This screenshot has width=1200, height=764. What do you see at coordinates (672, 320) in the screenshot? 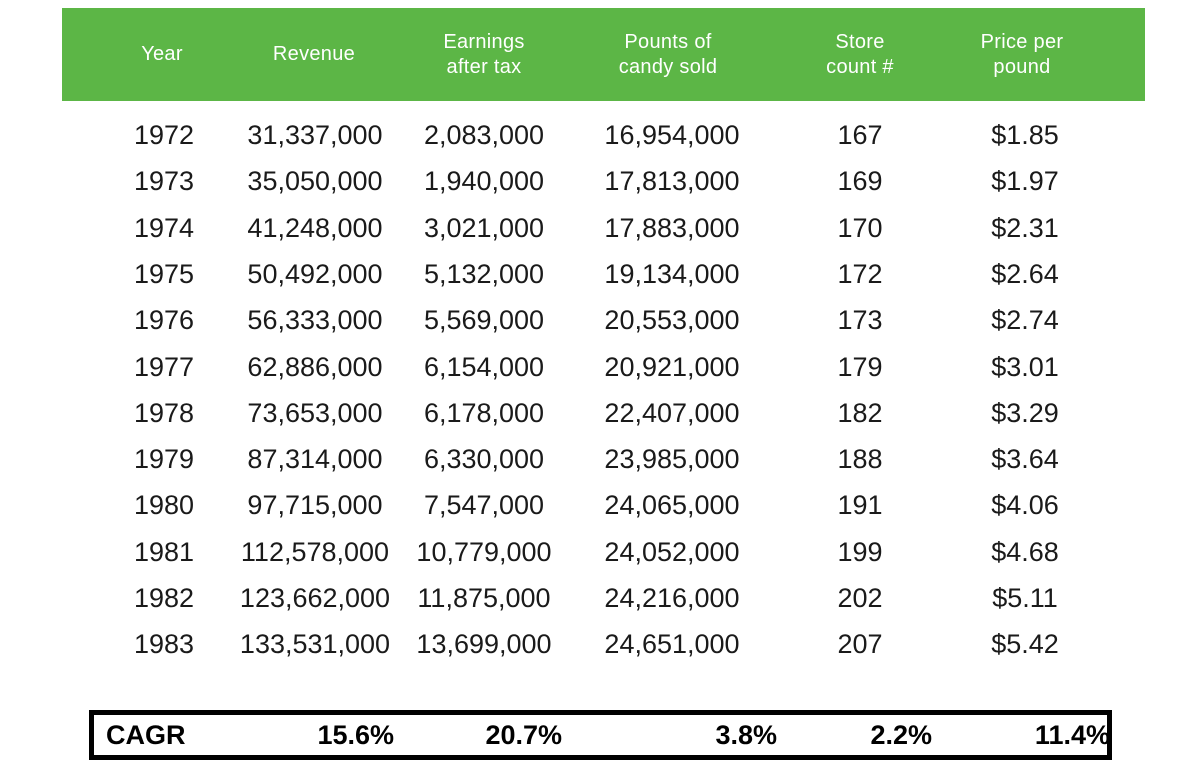
I see `cell-pounds: 20,553,000` at bounding box center [672, 320].